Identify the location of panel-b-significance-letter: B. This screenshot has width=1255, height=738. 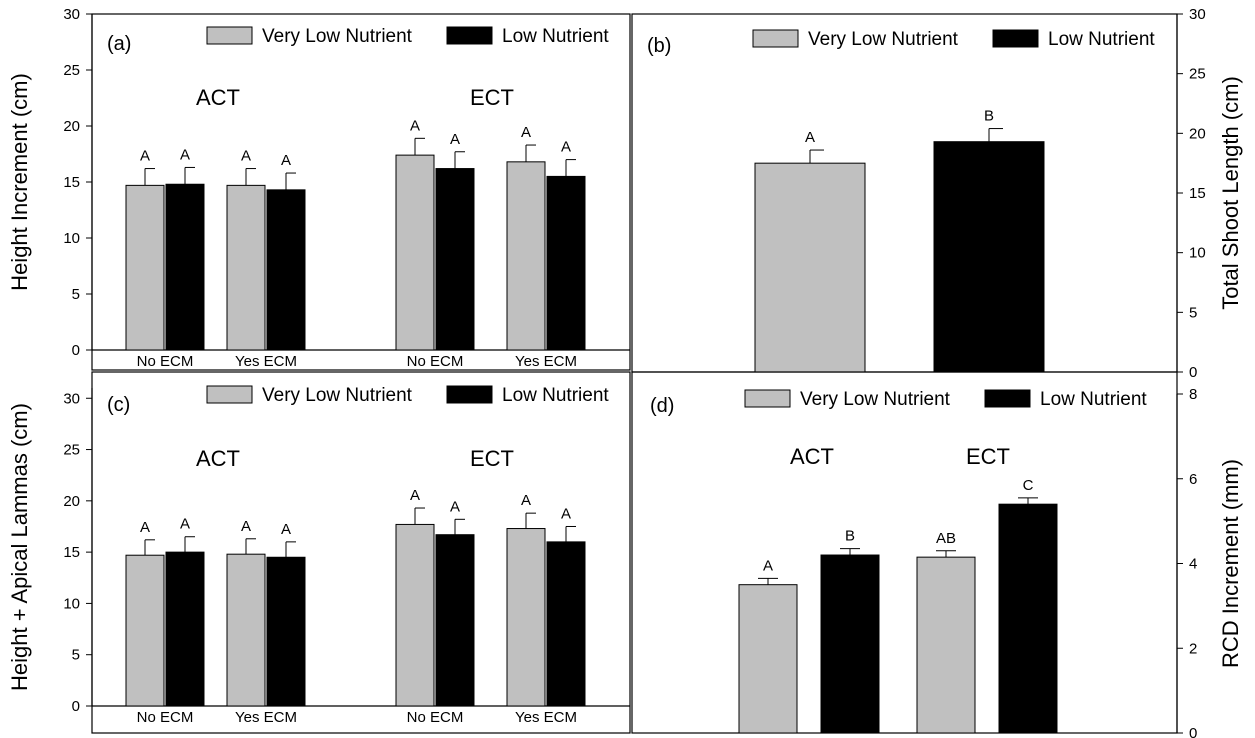
(989, 116).